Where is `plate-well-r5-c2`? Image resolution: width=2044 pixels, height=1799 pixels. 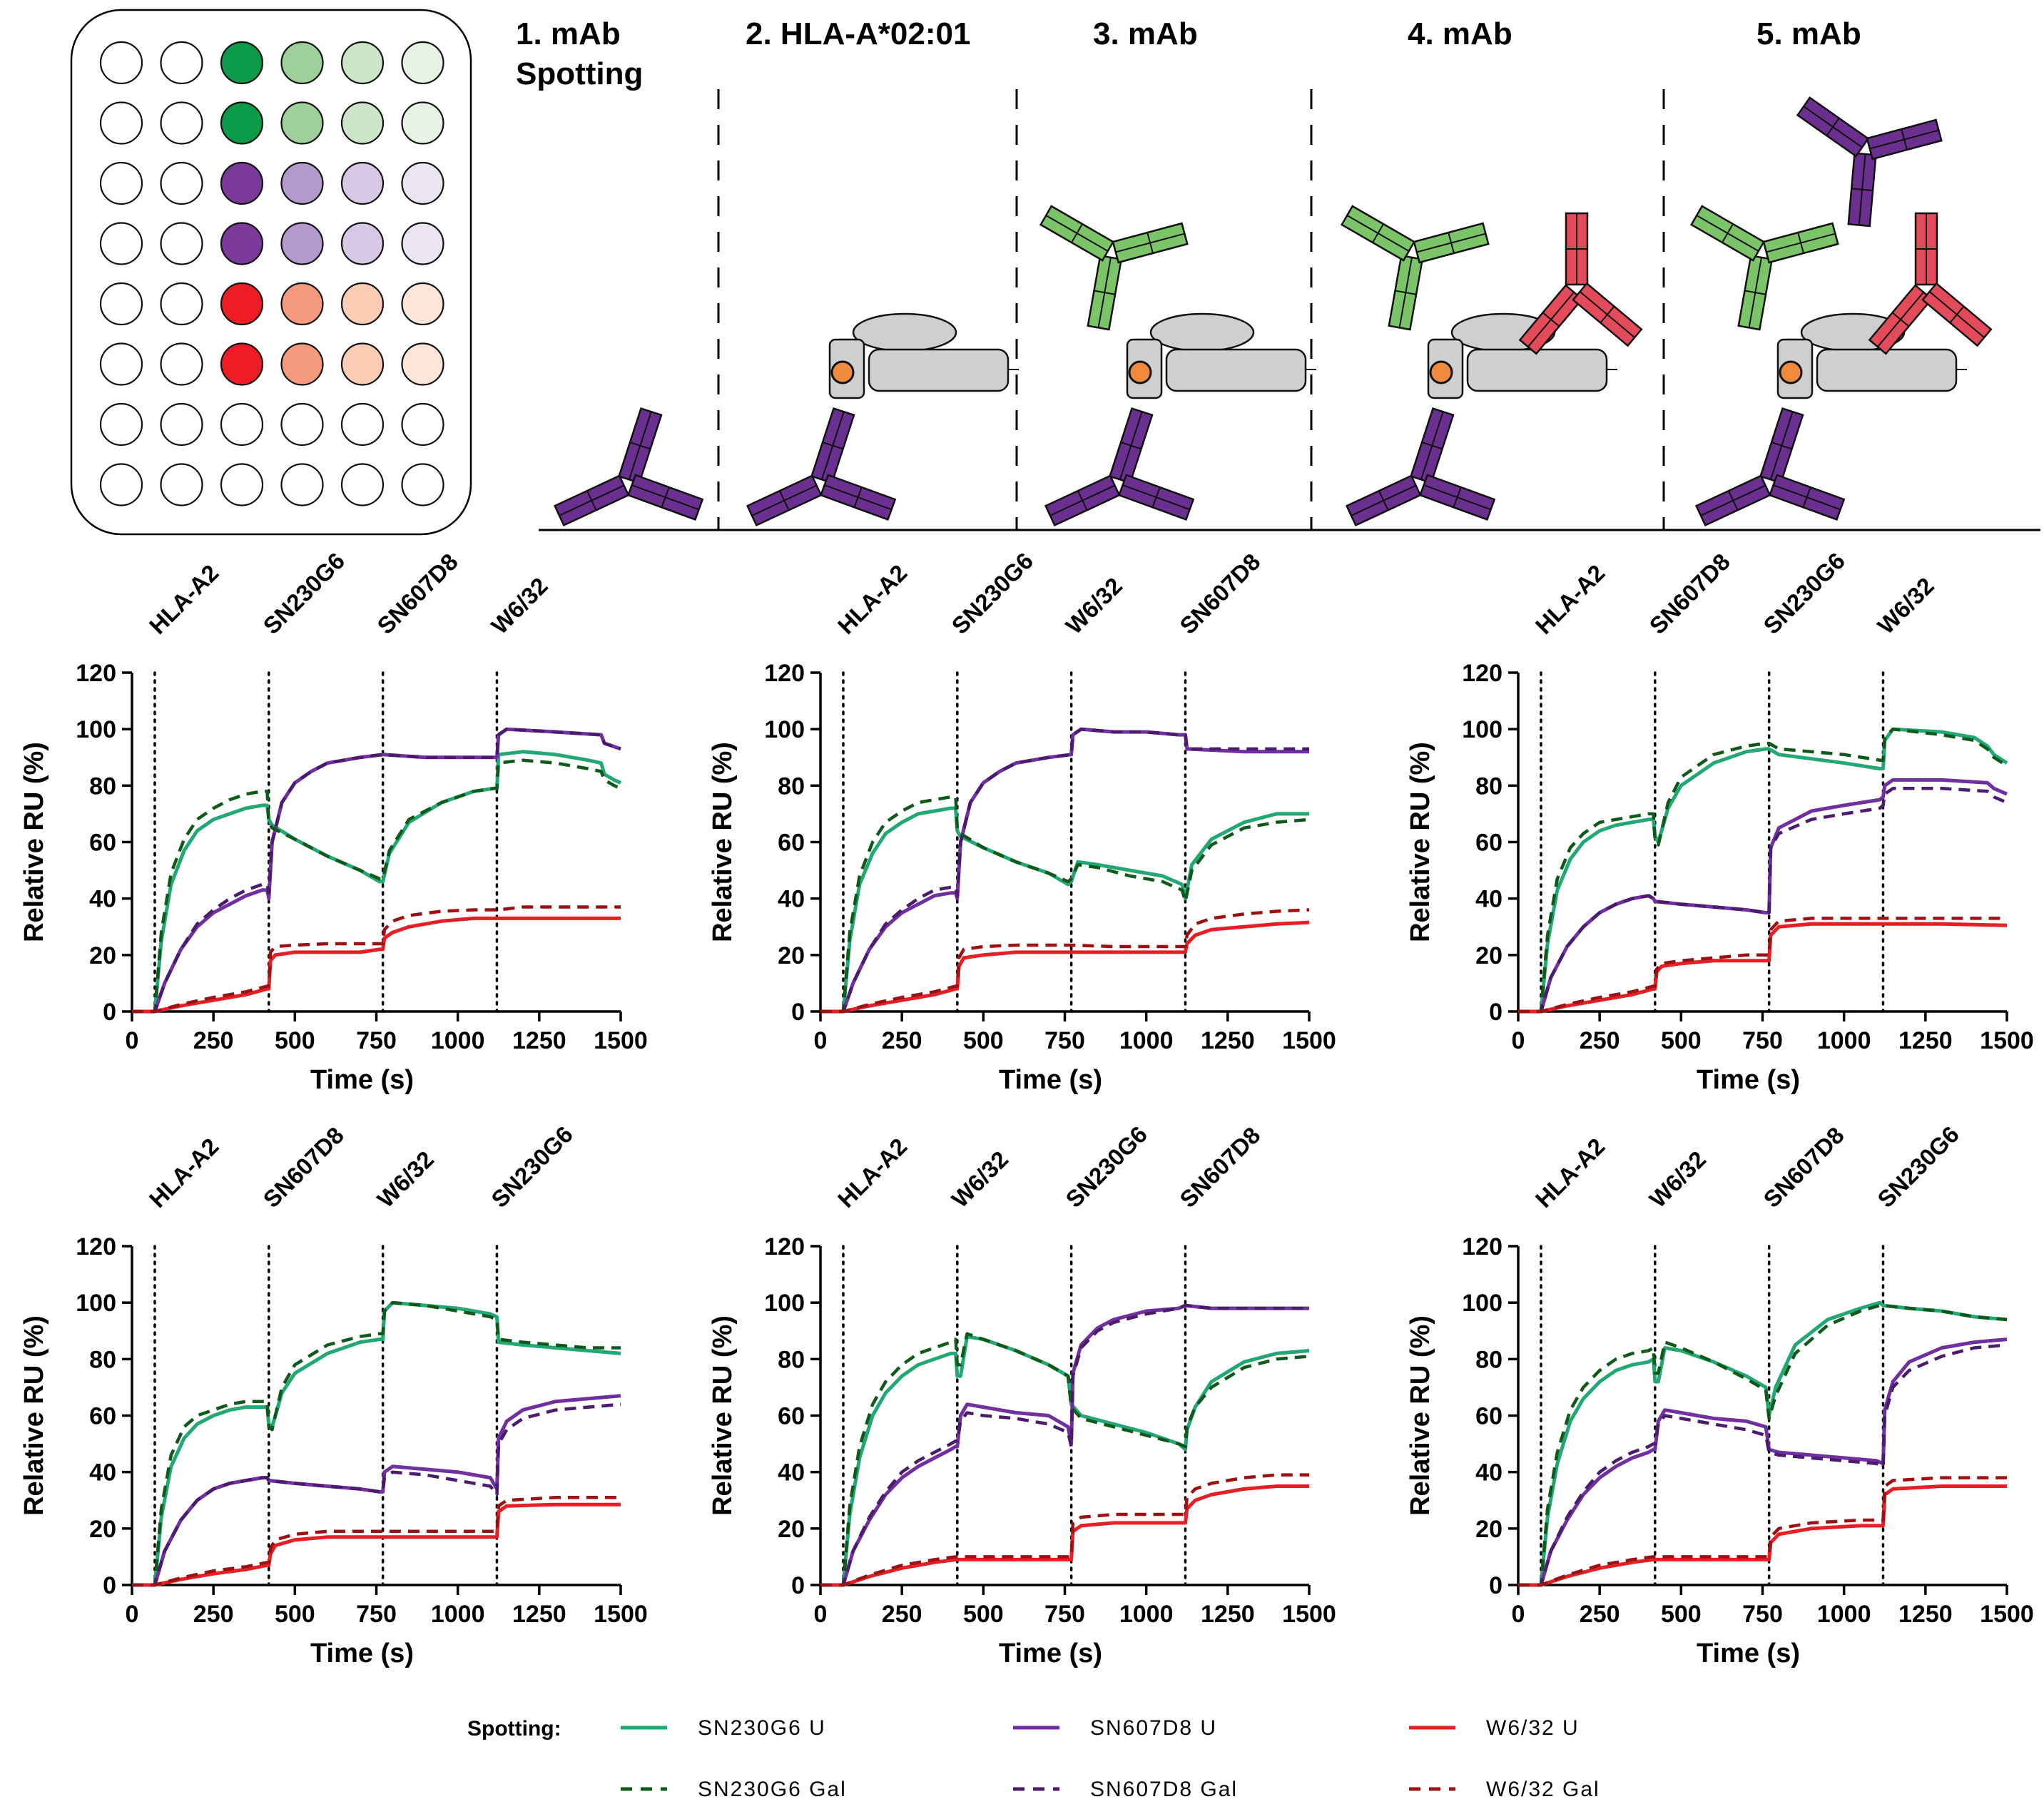
plate-well-r5-c2 is located at coordinates (181, 304).